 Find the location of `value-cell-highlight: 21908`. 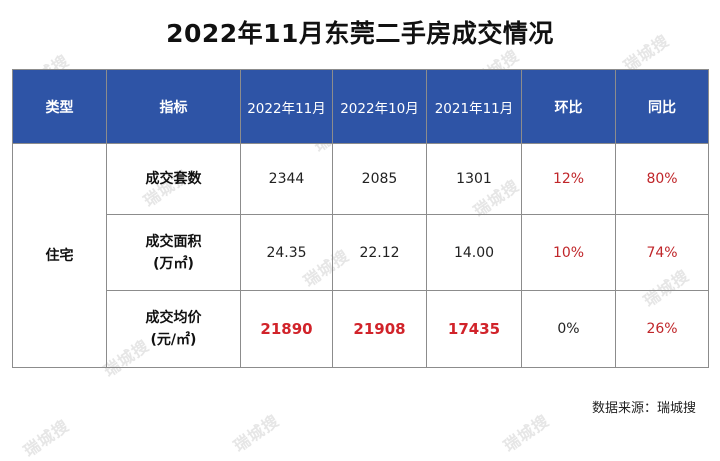

value-cell-highlight: 21908 is located at coordinates (379, 329).